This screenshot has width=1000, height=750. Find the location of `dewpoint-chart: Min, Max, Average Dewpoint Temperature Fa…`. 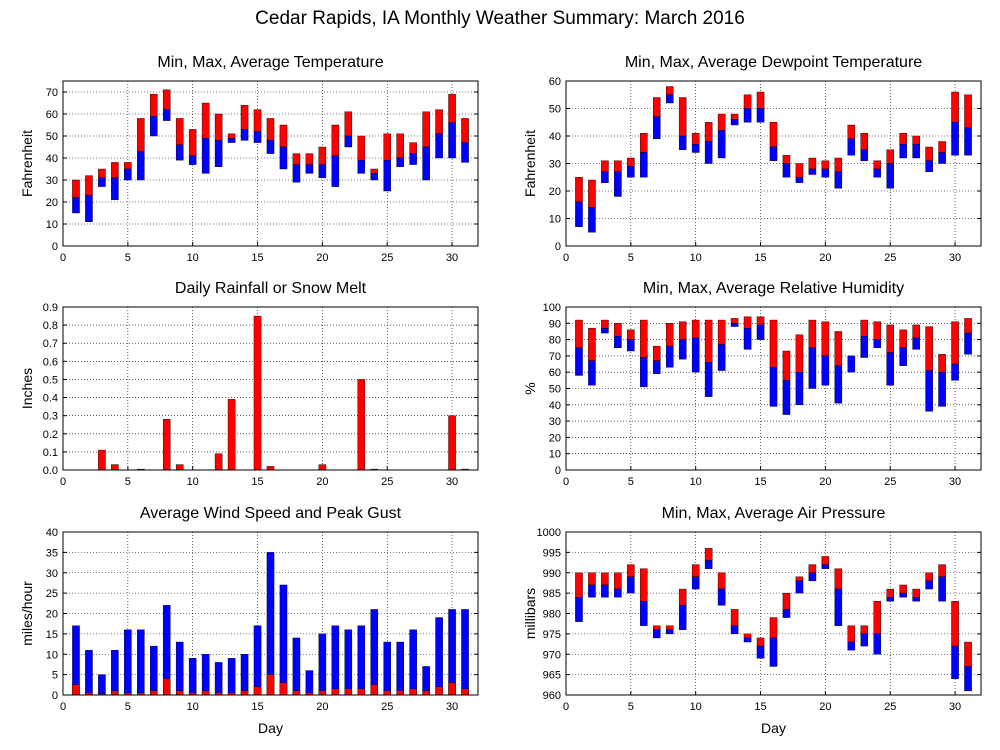

dewpoint-chart: Min, Max, Average Dewpoint Temperature Fa… is located at coordinates (752, 159).